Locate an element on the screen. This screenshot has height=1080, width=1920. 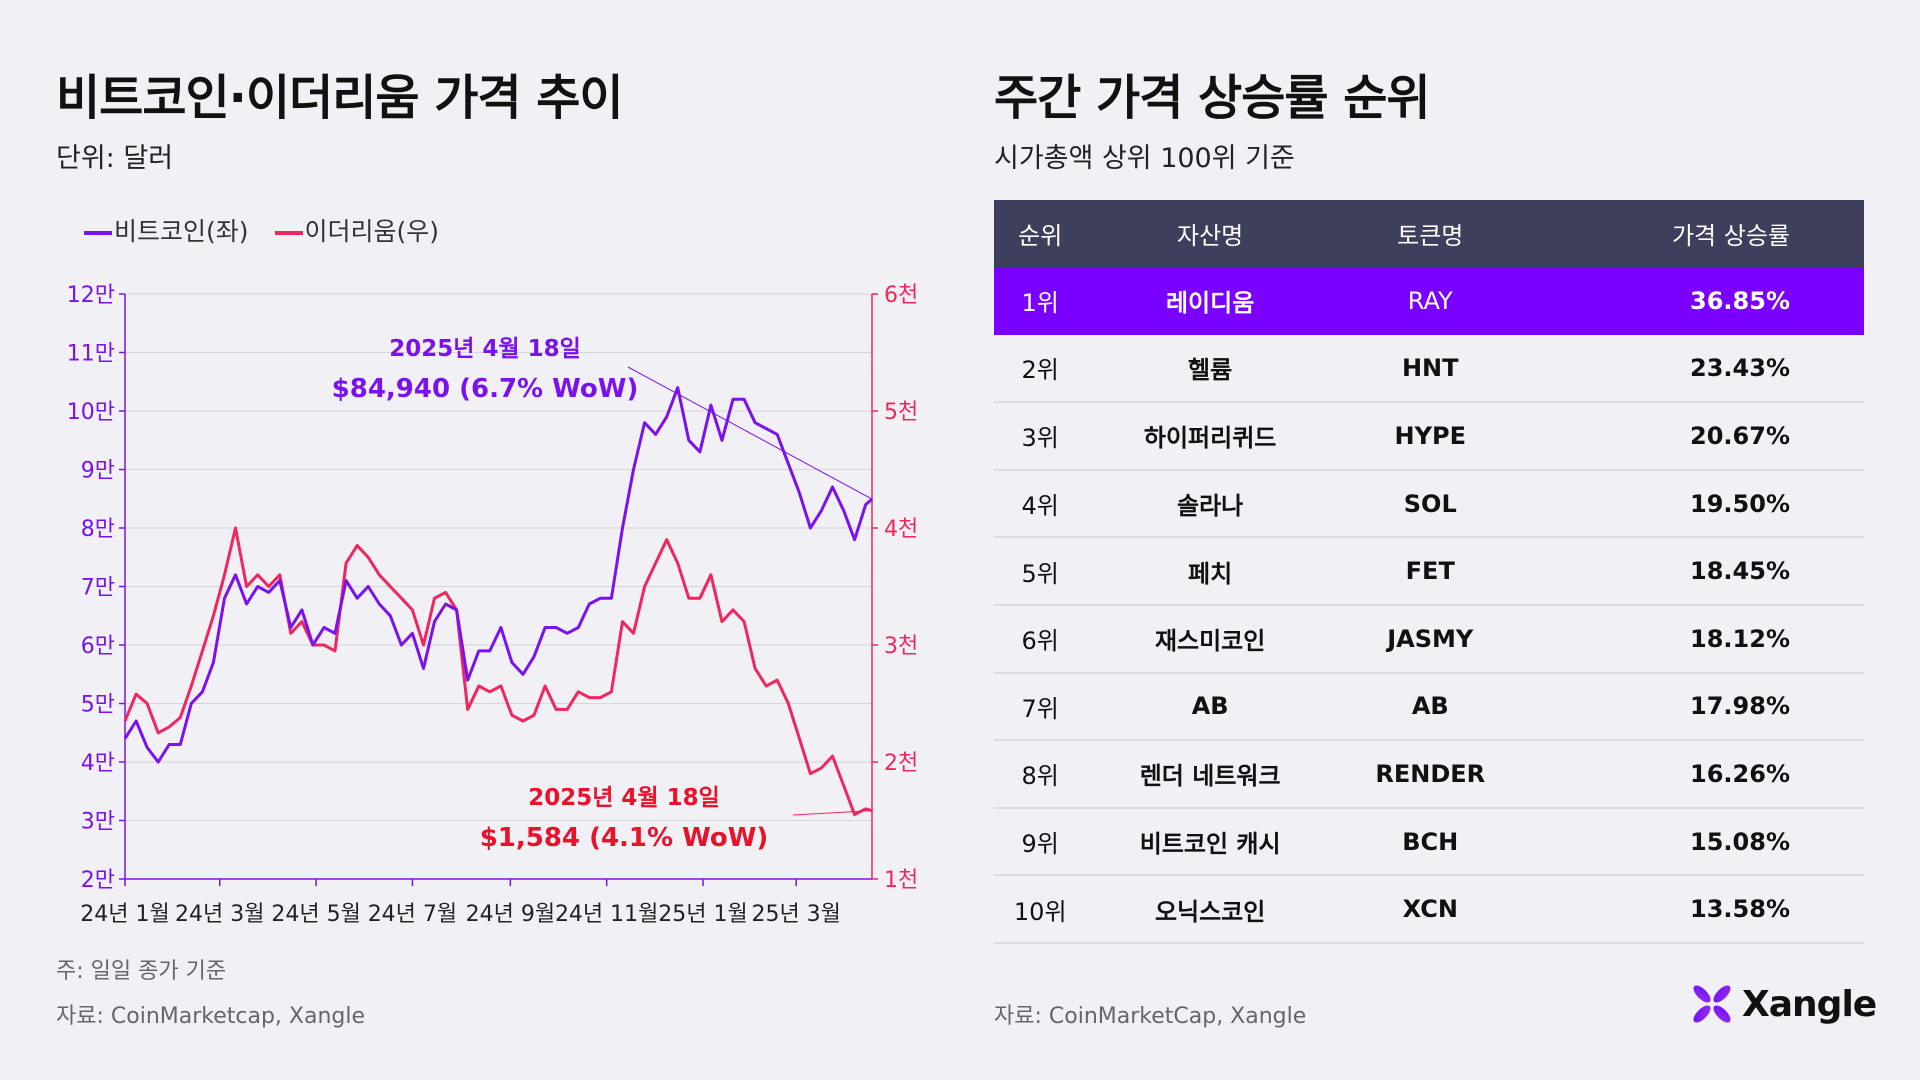
legend-item-btc: 비트코인(좌) is located at coordinates (166, 230).